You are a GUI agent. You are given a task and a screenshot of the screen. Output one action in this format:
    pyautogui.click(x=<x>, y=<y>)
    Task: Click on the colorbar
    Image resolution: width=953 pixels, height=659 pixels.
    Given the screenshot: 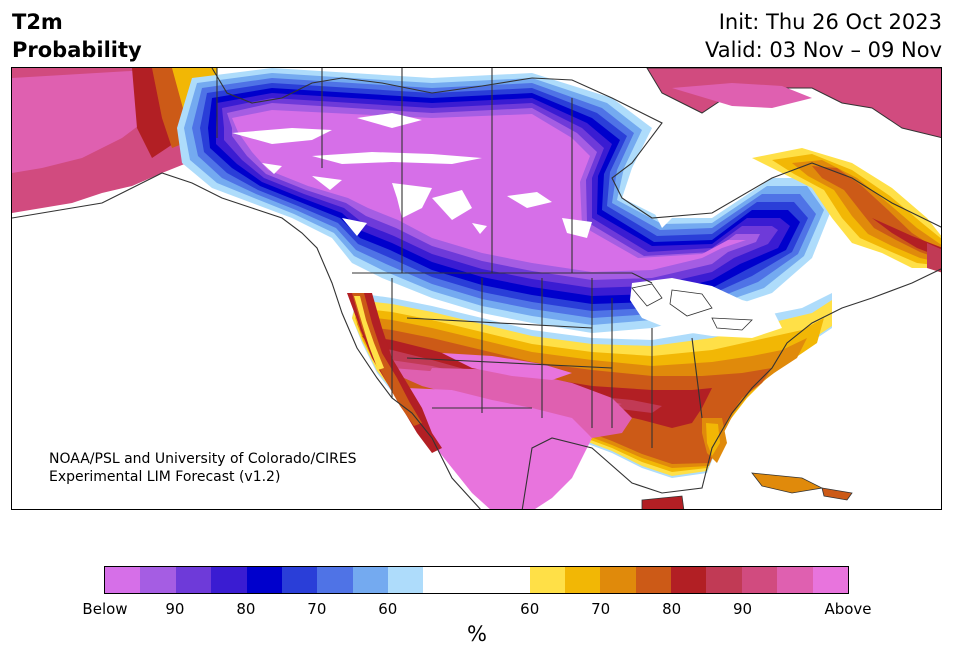 What is the action you would take?
    pyautogui.click(x=476, y=580)
    